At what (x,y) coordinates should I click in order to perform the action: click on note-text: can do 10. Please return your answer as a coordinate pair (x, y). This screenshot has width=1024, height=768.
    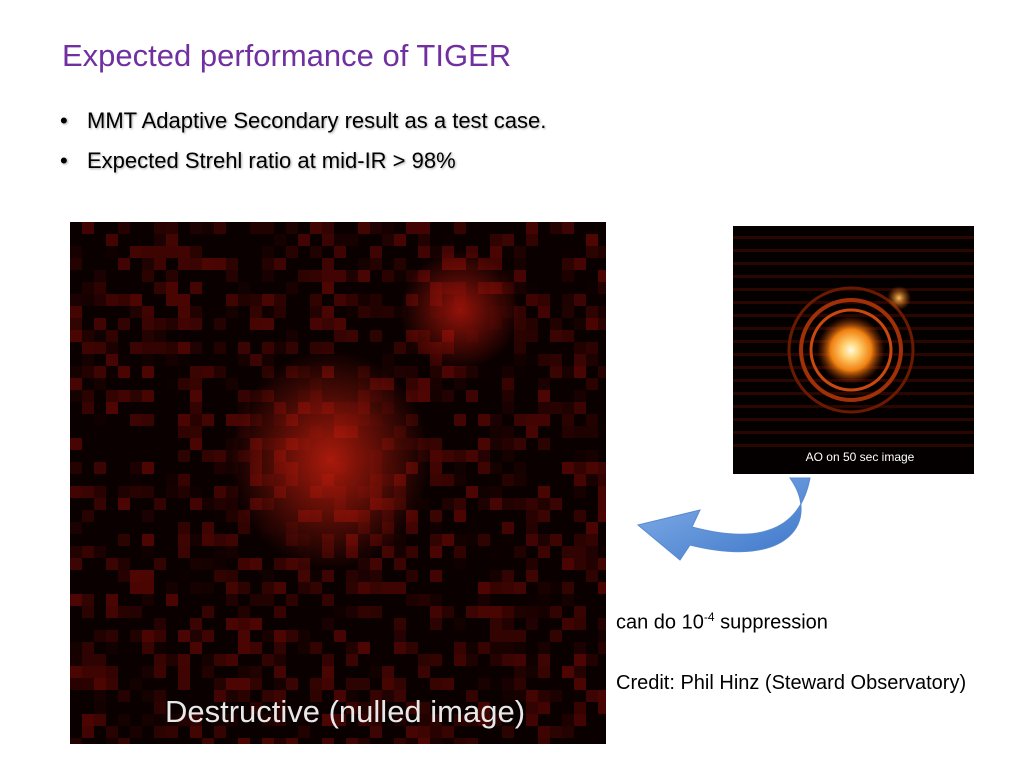
    Looking at the image, I should click on (660, 622).